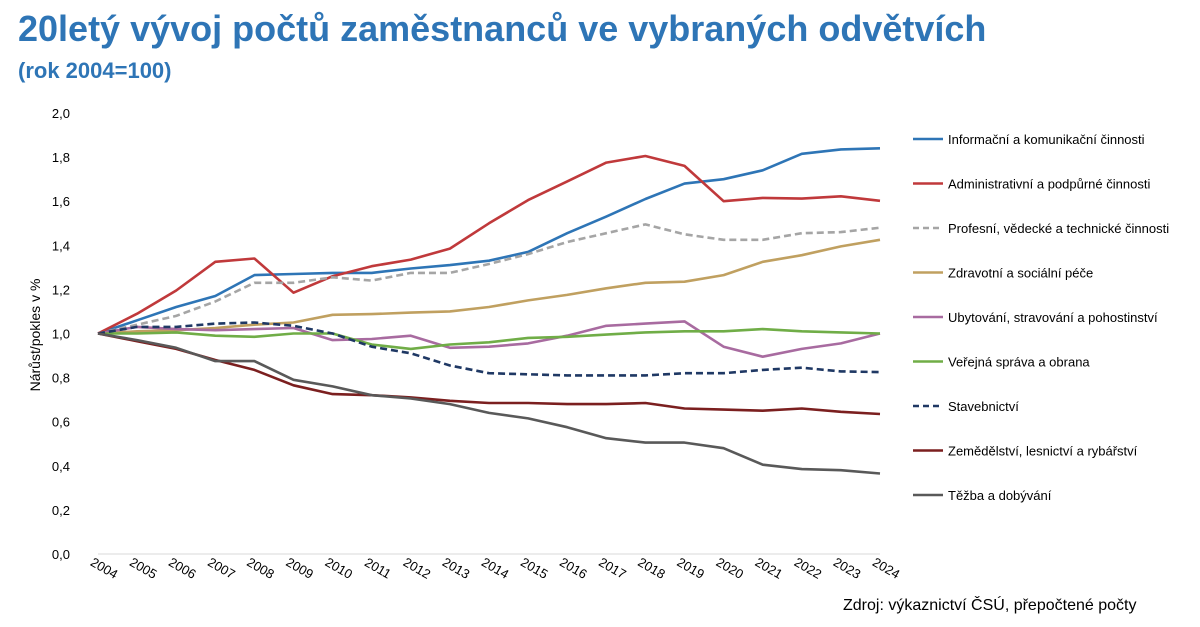 This screenshot has width=1200, height=627. What do you see at coordinates (495, 567) in the screenshot?
I see `x-tick-label: 2014` at bounding box center [495, 567].